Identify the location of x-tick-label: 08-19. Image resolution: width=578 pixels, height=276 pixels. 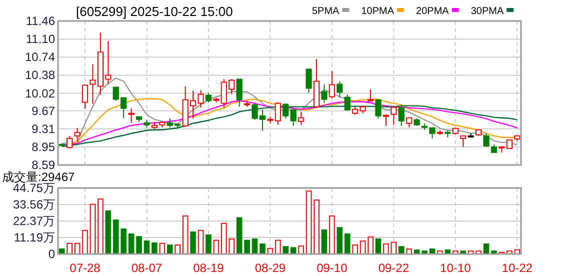
(208, 268).